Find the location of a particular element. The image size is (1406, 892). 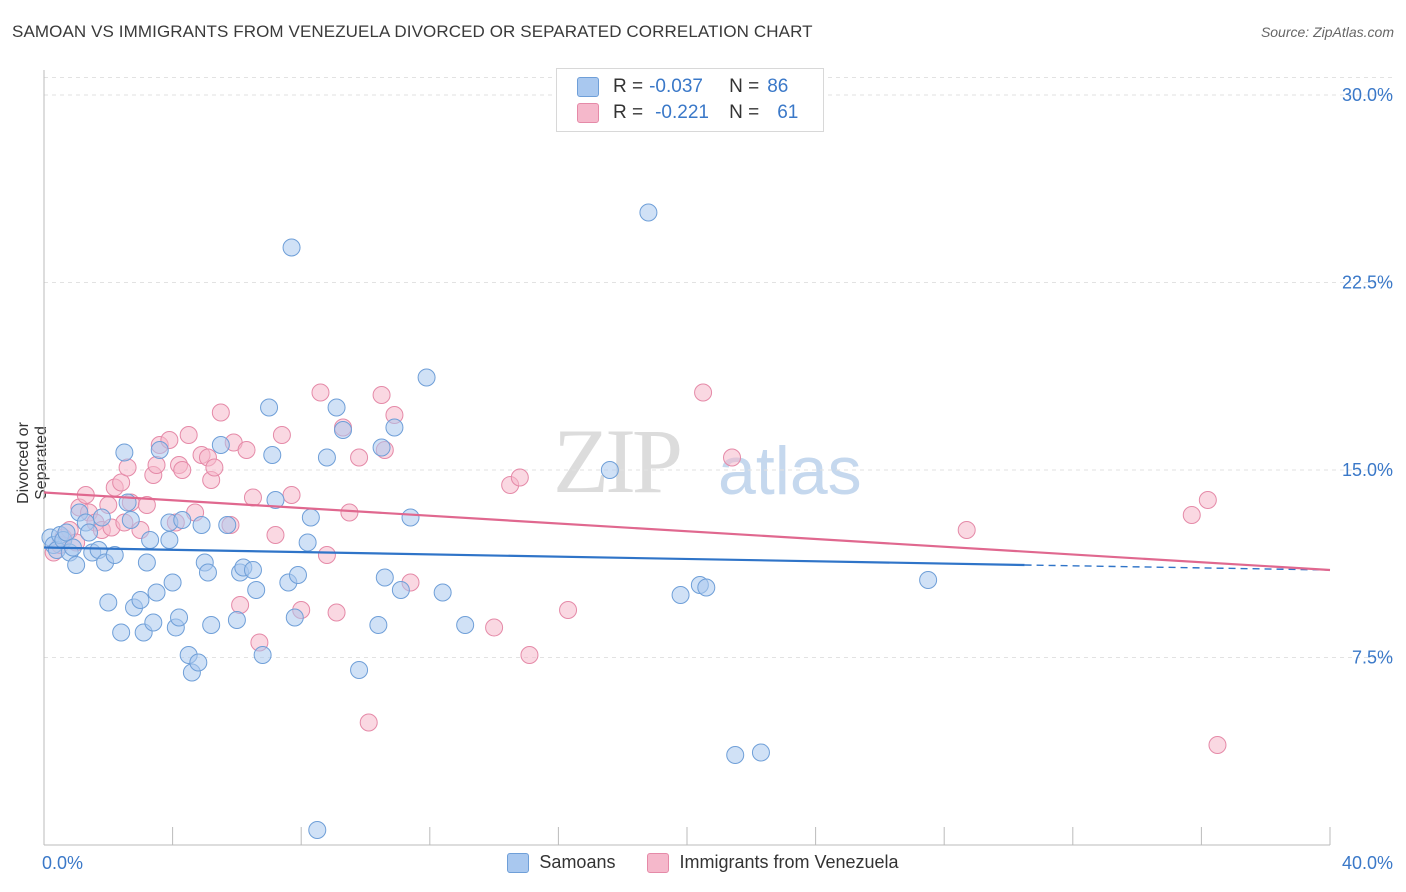

venezuela-legend-swatch is located at coordinates (658, 862).